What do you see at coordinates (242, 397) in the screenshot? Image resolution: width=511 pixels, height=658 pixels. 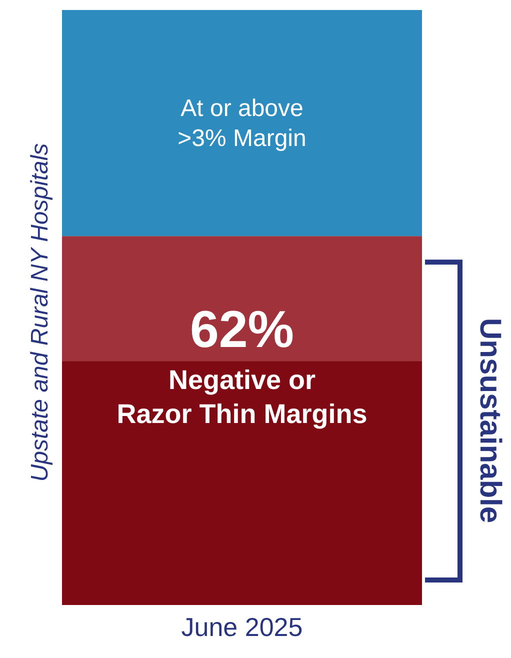 I see `annotation: Negative or Razor Thin Margins` at bounding box center [242, 397].